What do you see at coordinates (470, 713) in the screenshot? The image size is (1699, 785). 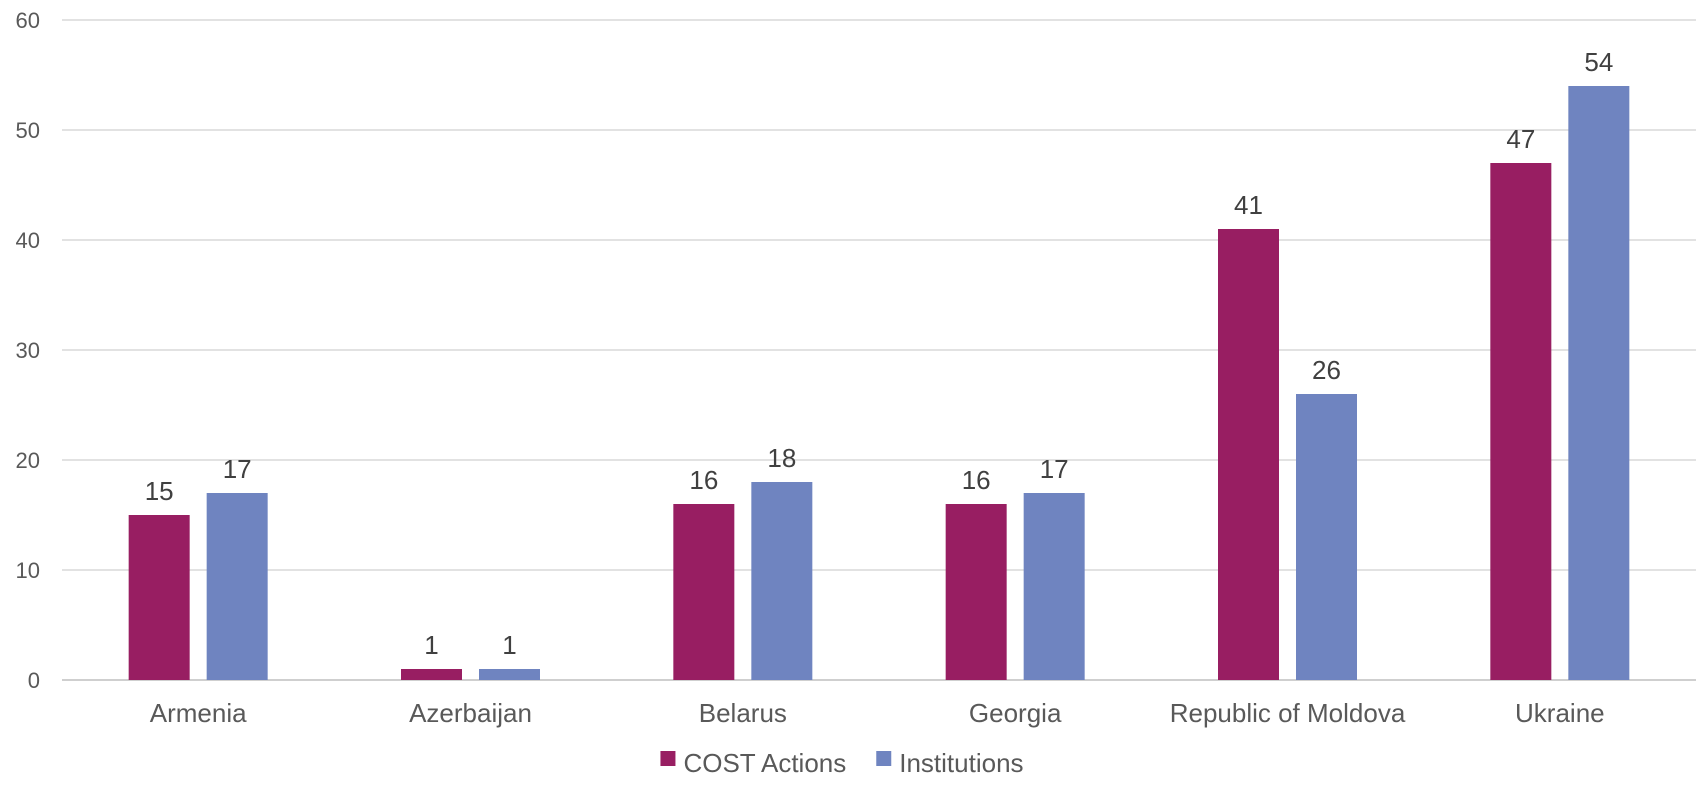 I see `x-category-label: Azerbaijan` at bounding box center [470, 713].